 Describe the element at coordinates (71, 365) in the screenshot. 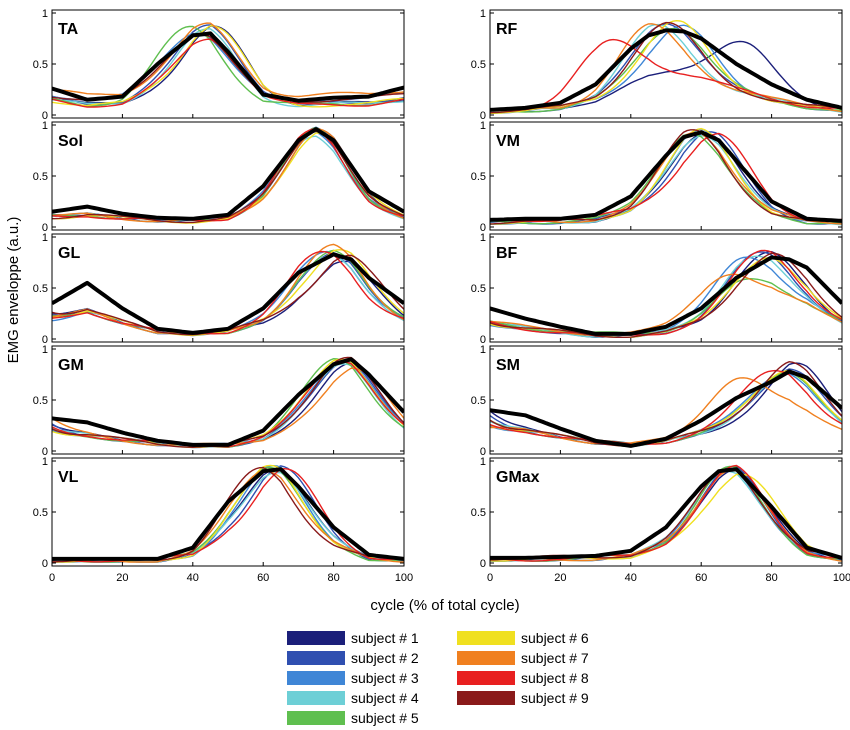

I see `panel-title-gm: GM` at that location.